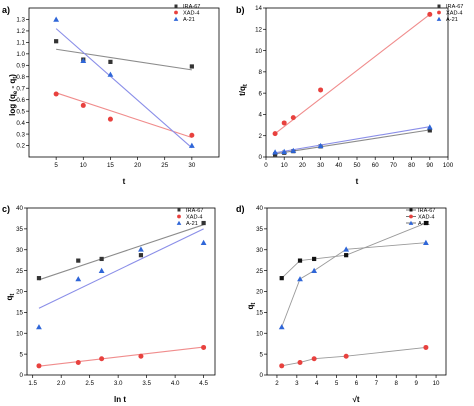 This screenshot has height=406, width=474. I want to click on y-tick-label: 4, so click(261, 115).